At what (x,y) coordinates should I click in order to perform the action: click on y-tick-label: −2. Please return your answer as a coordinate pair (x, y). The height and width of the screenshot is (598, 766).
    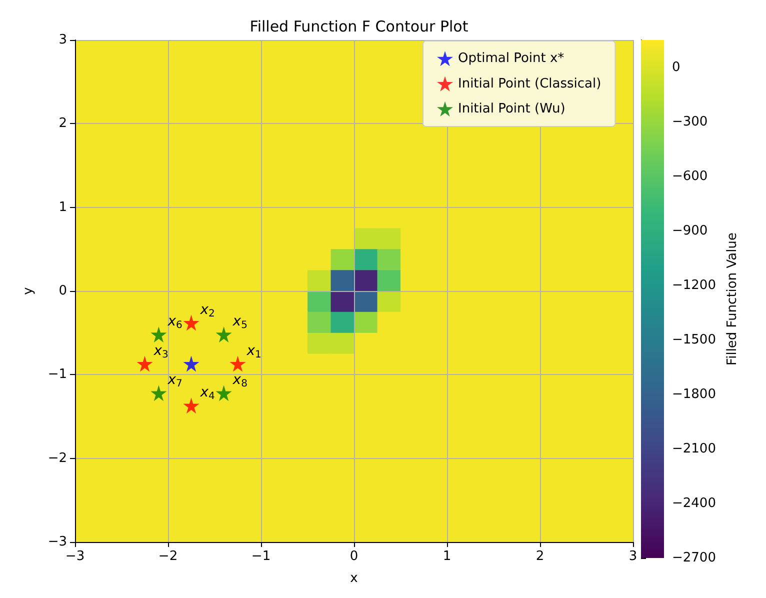
    Looking at the image, I should click on (57, 458).